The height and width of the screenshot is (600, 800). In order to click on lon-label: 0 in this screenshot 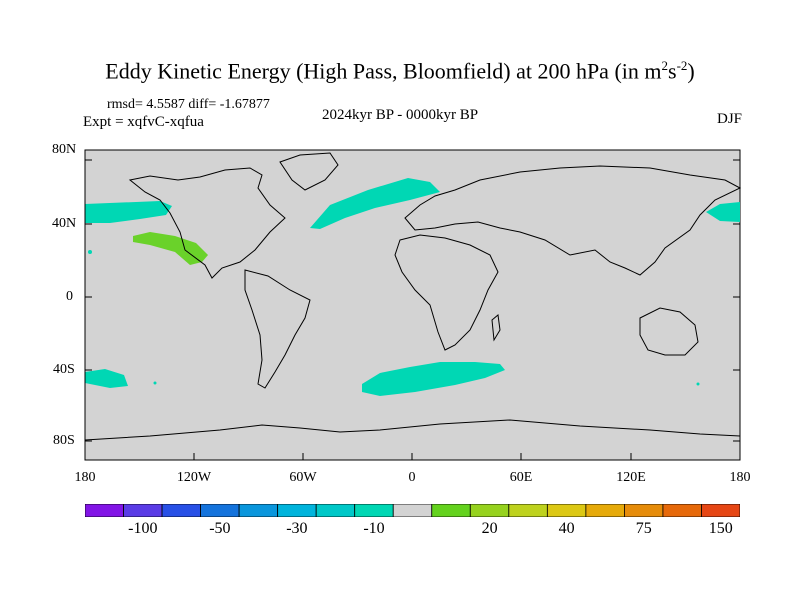, I will do `click(412, 477)`.